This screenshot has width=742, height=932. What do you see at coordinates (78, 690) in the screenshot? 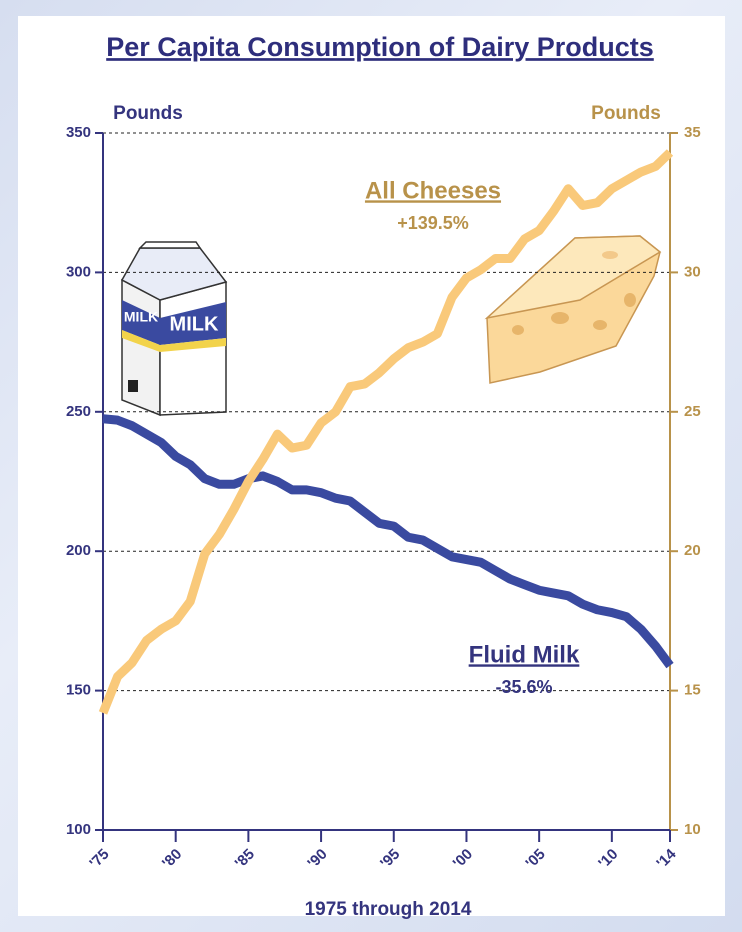
I see `y-tick-label: 150` at bounding box center [78, 690].